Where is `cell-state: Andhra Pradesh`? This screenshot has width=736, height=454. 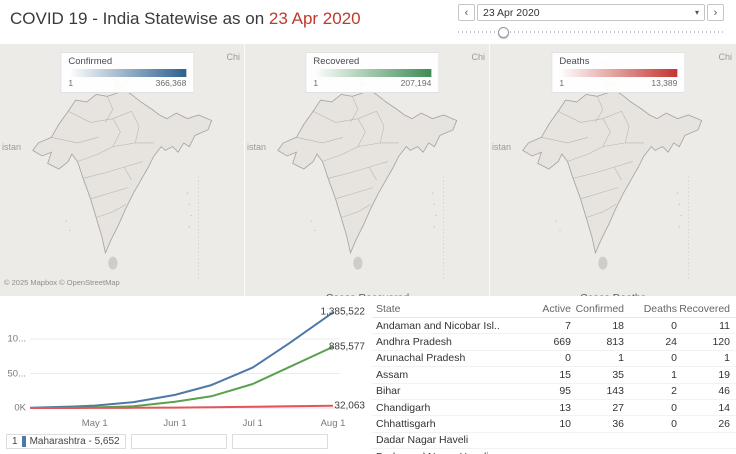 cell-state: Andhra Pradesh is located at coordinates (414, 342).